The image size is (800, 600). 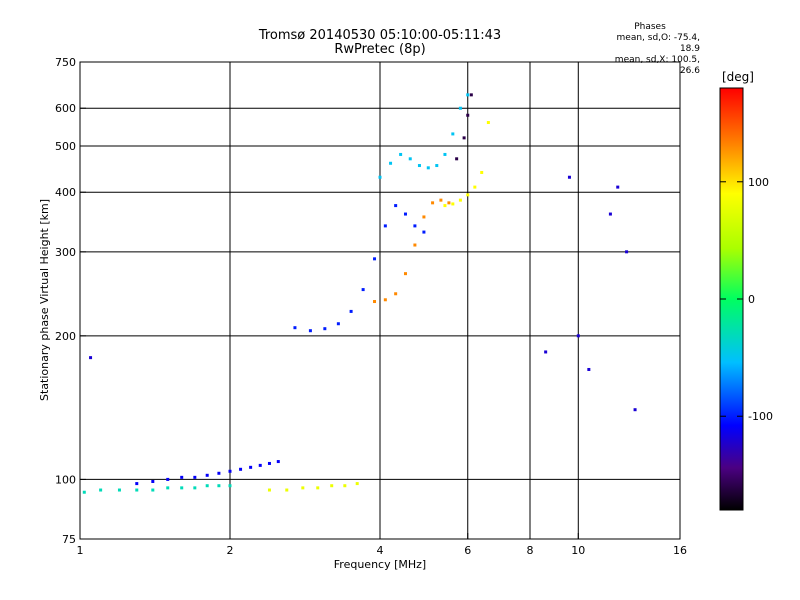 I want to click on chart-title: Tromsø 20140530 05:10:00-05:11:43, so click(x=380, y=35).